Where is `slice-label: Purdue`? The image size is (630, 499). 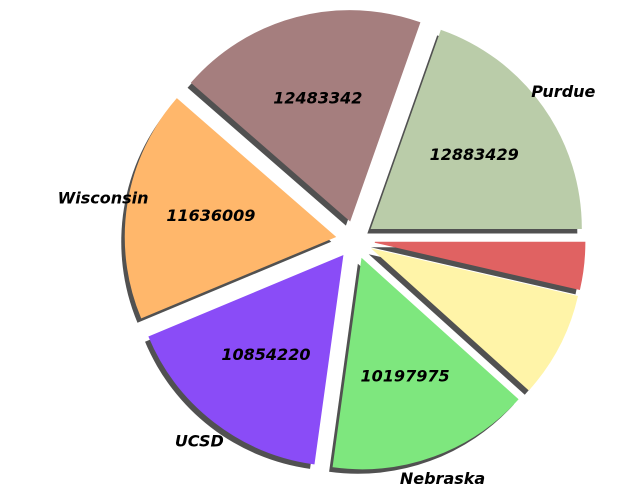 slice-label: Purdue is located at coordinates (563, 91).